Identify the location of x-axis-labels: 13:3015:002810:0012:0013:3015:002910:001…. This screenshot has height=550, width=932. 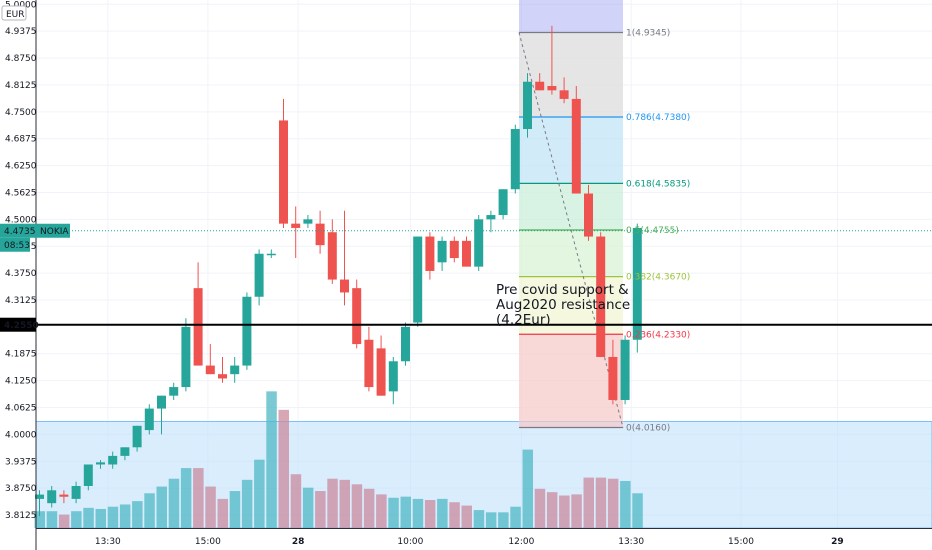
(513, 542).